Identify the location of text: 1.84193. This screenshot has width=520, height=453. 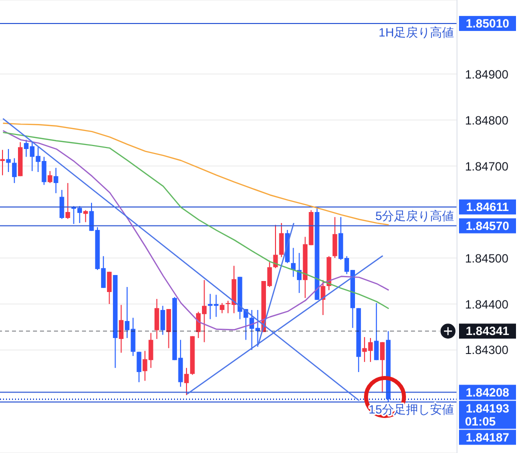
(488, 408).